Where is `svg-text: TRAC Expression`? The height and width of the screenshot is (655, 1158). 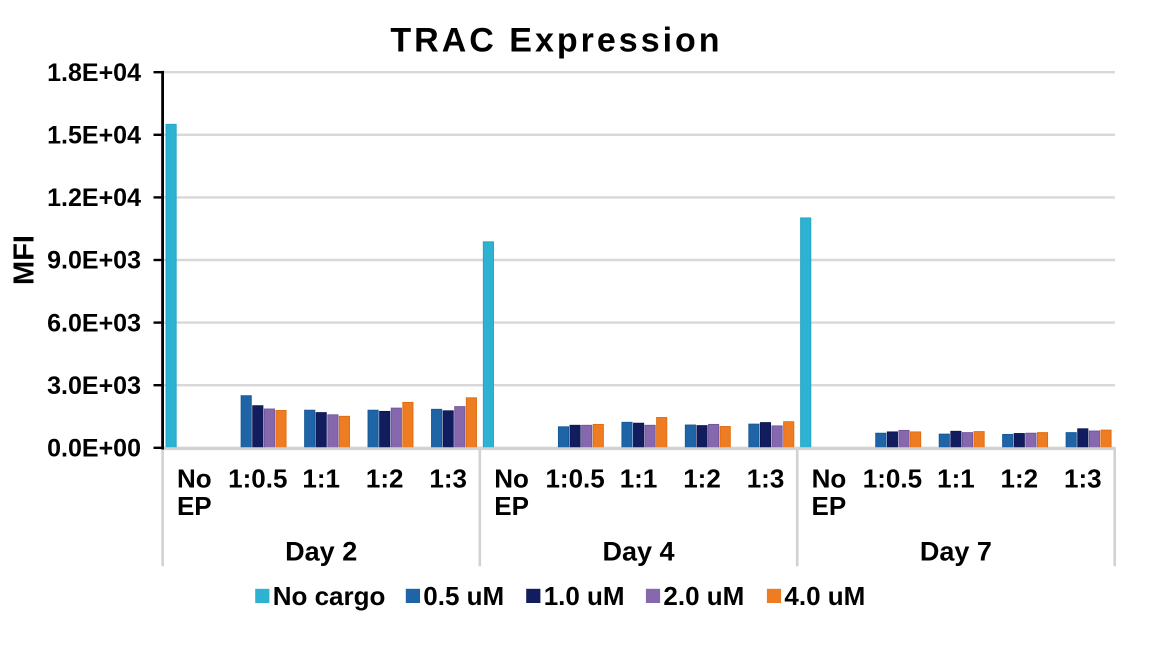
svg-text: TRAC Expression is located at coordinates (556, 40).